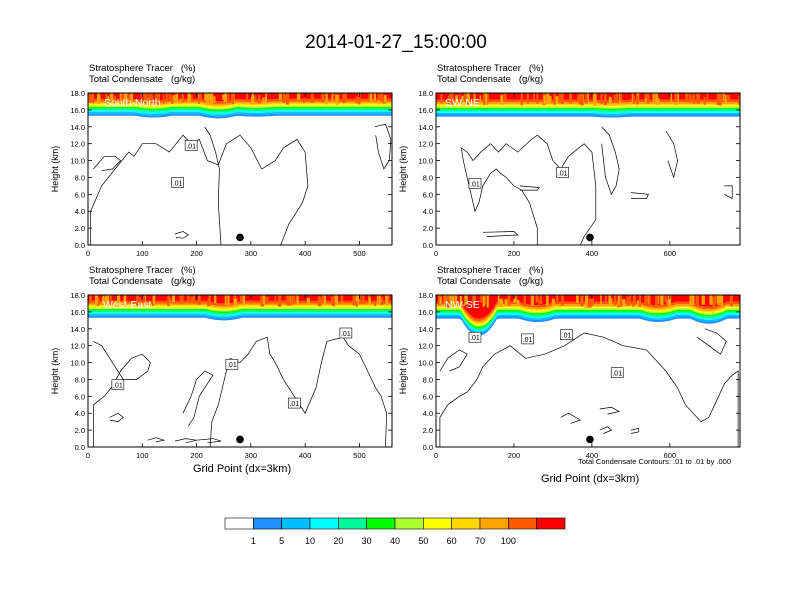  I want to click on y-tick-label: 4.0, so click(428, 413).